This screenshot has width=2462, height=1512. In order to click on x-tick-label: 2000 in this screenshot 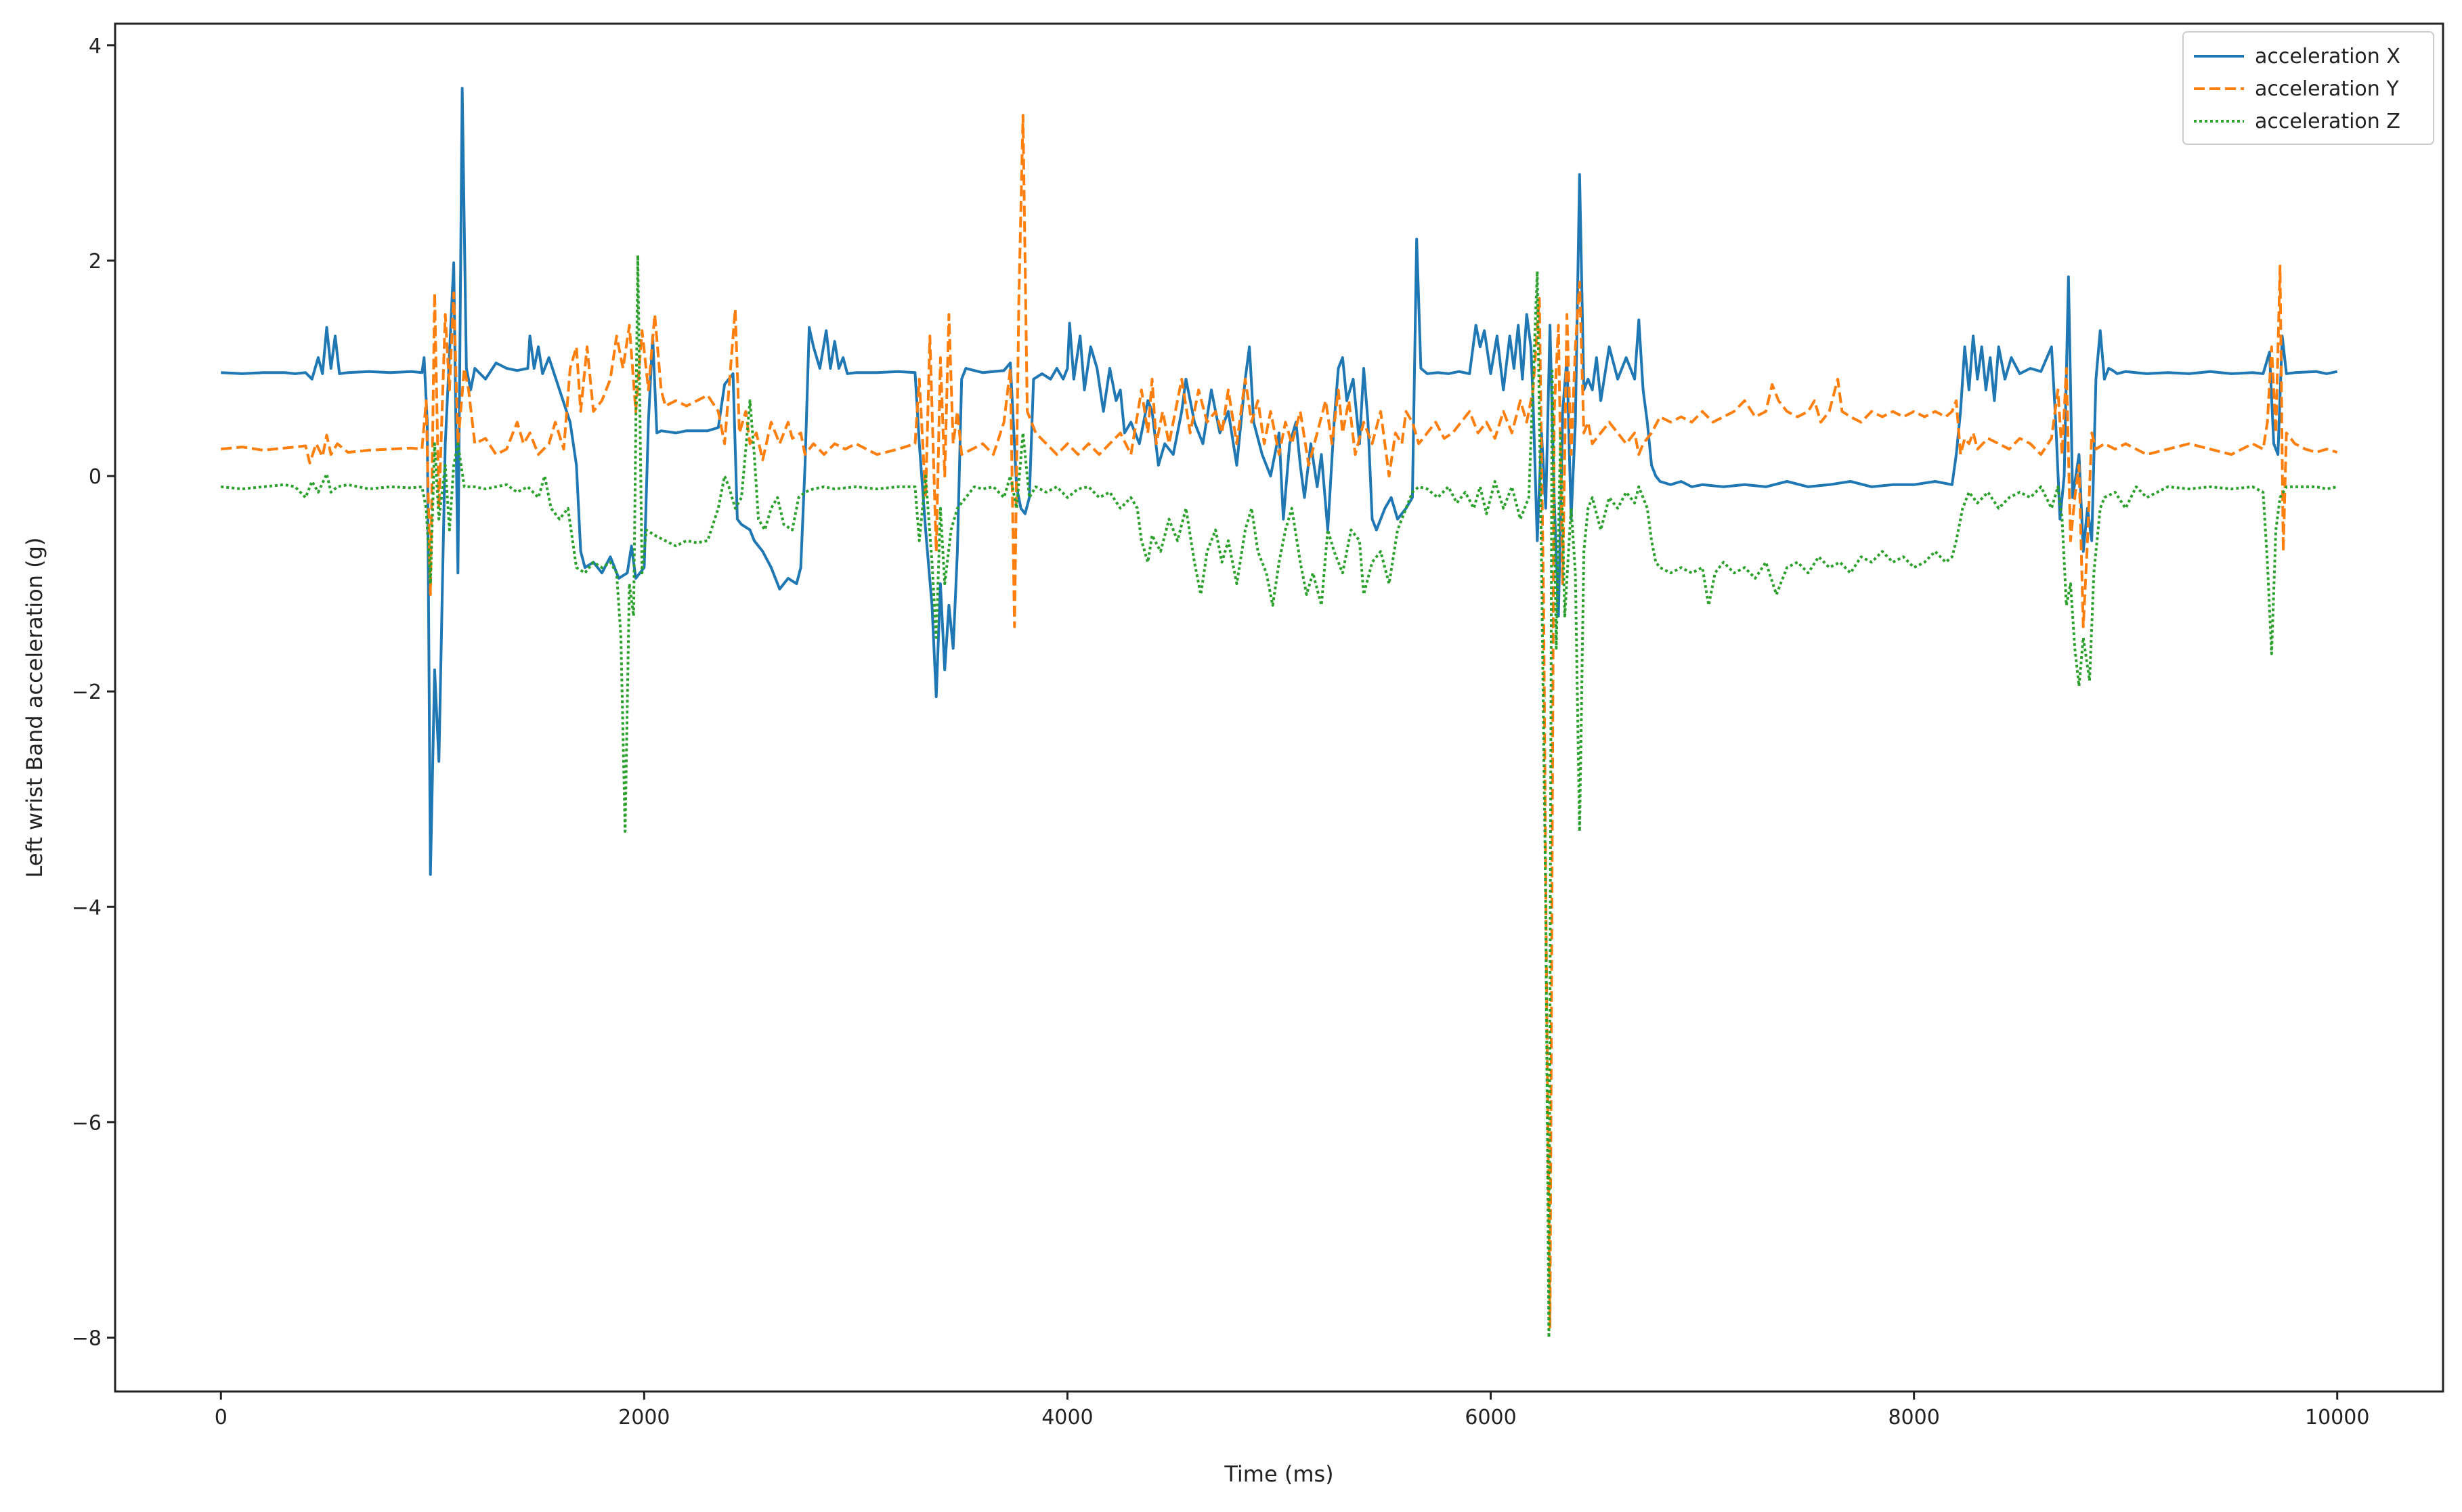, I will do `click(644, 1417)`.